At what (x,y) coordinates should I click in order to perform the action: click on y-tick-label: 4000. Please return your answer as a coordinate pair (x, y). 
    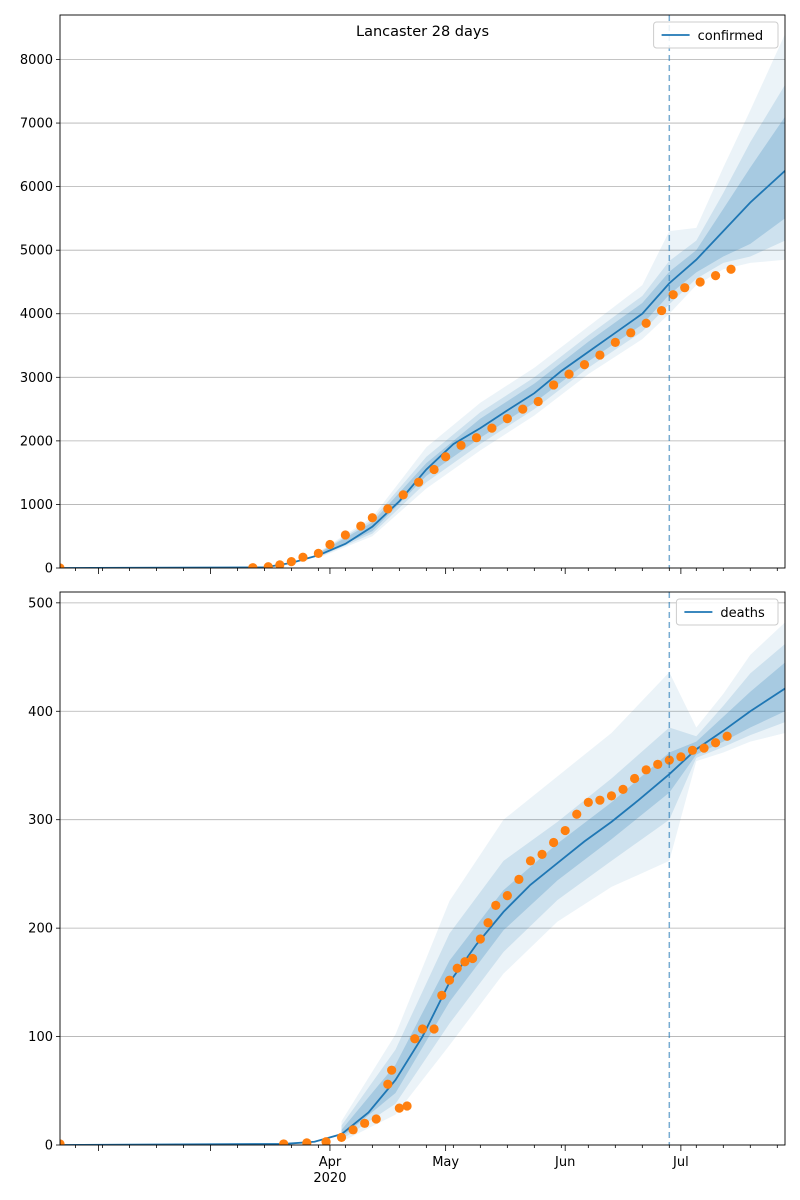
    Looking at the image, I should click on (36, 314).